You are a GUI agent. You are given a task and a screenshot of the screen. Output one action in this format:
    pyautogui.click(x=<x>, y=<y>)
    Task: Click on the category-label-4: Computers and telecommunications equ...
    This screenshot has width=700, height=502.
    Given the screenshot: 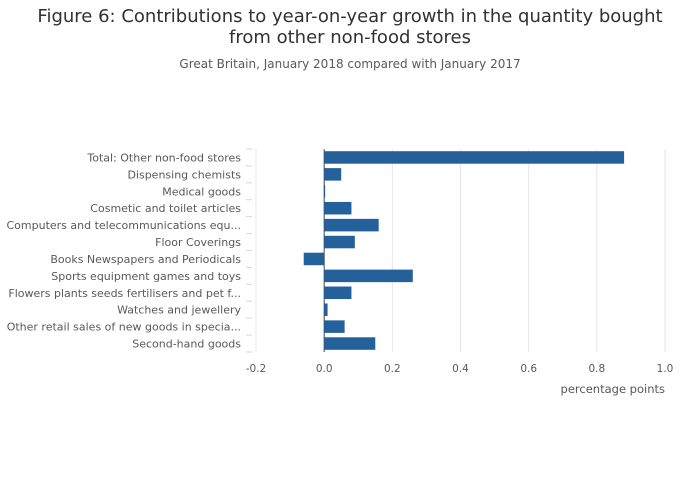 What is the action you would take?
    pyautogui.click(x=123, y=225)
    